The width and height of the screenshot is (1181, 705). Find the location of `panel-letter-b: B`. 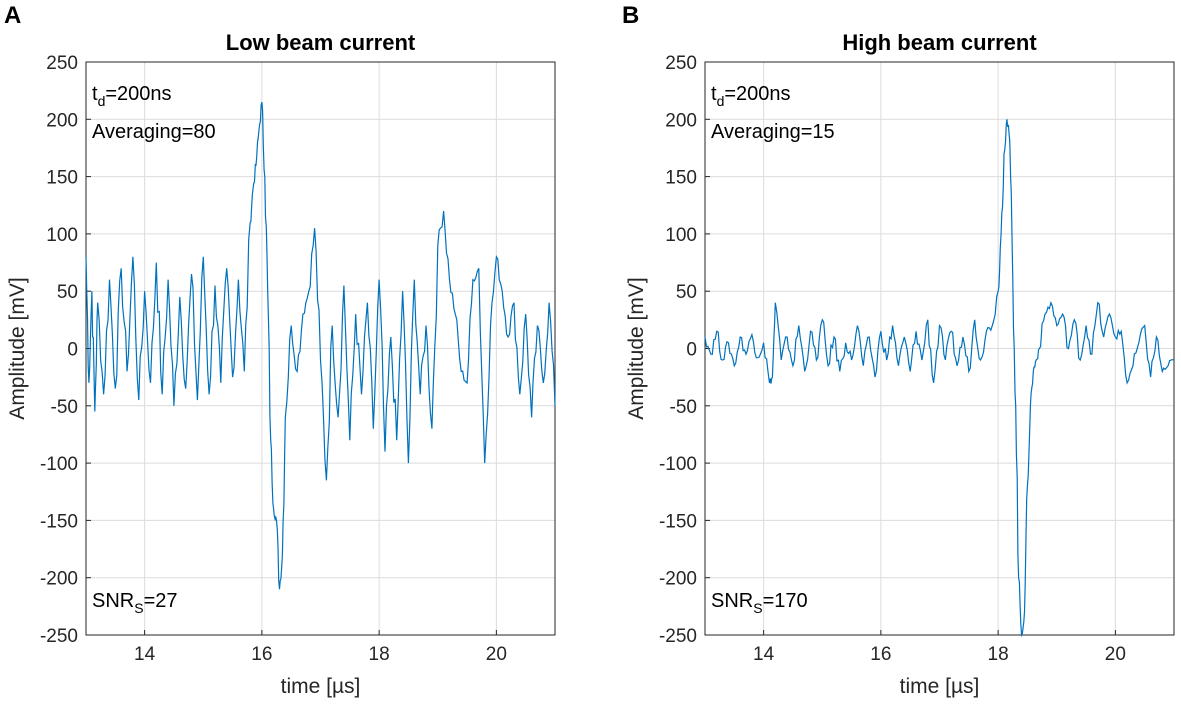

panel-letter-b: B is located at coordinates (631, 15).